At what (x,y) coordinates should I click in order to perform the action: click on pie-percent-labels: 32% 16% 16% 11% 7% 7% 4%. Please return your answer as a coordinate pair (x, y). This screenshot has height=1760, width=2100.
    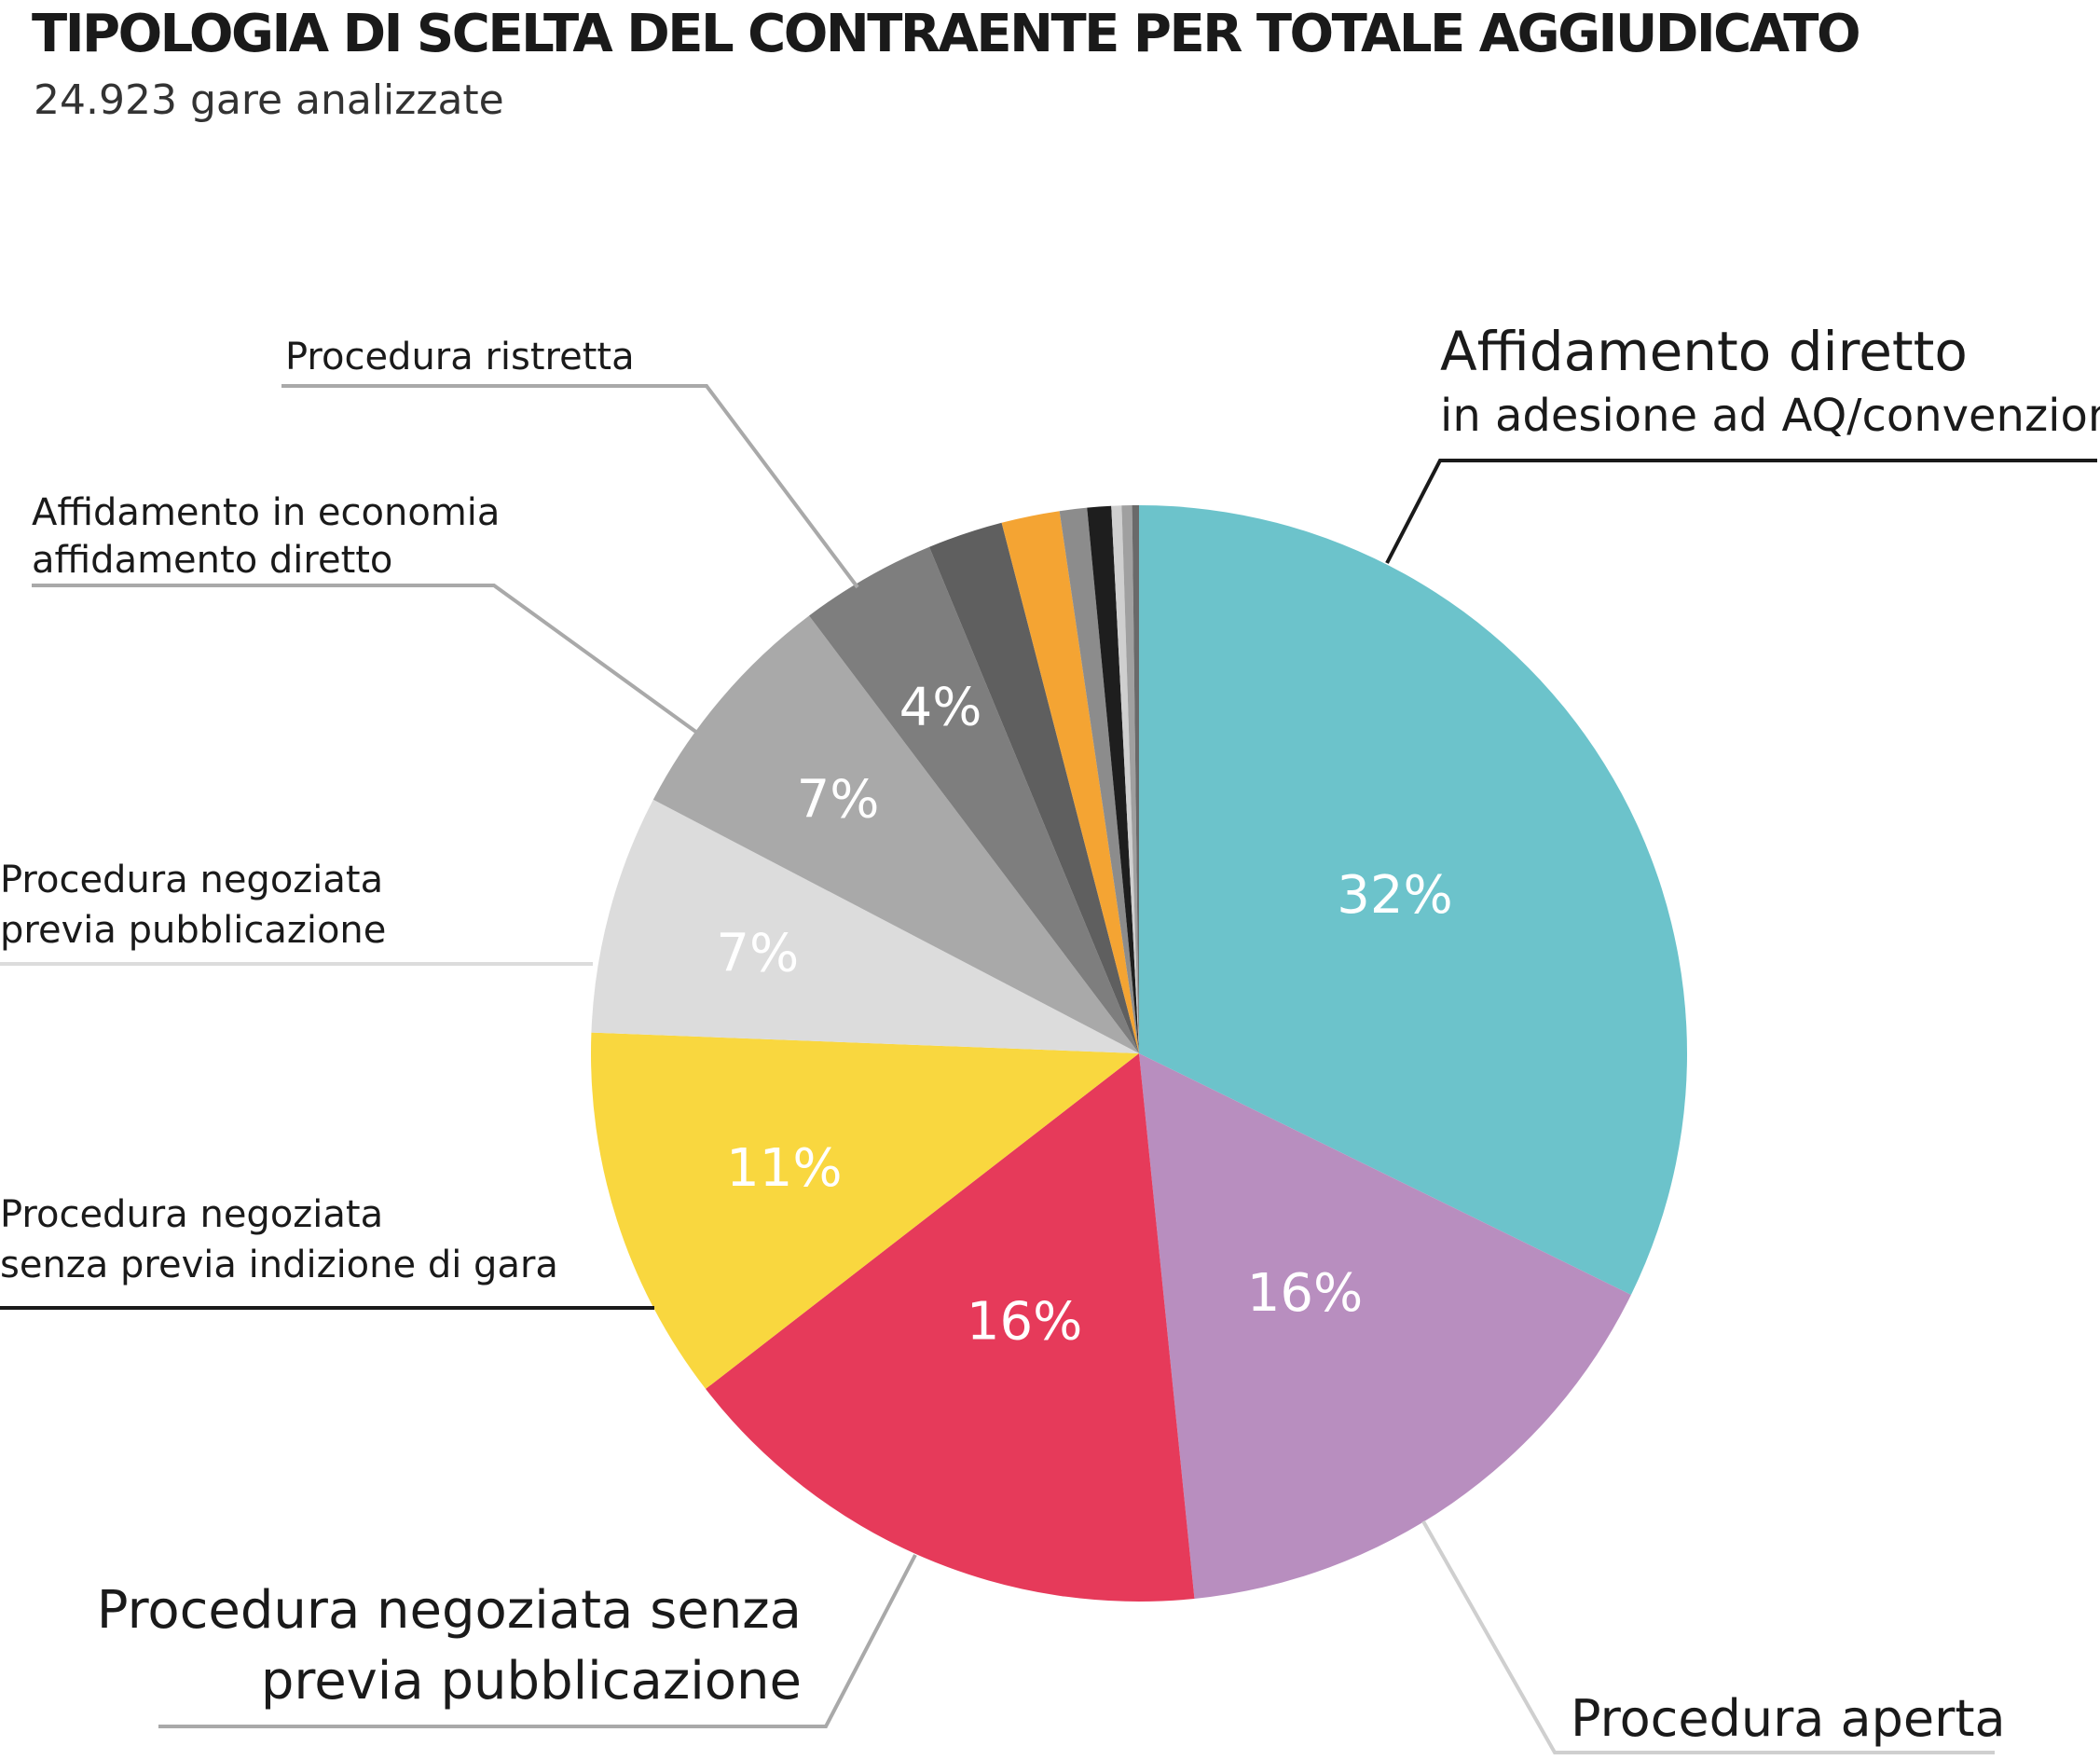
    Looking at the image, I should click on (1084, 1014).